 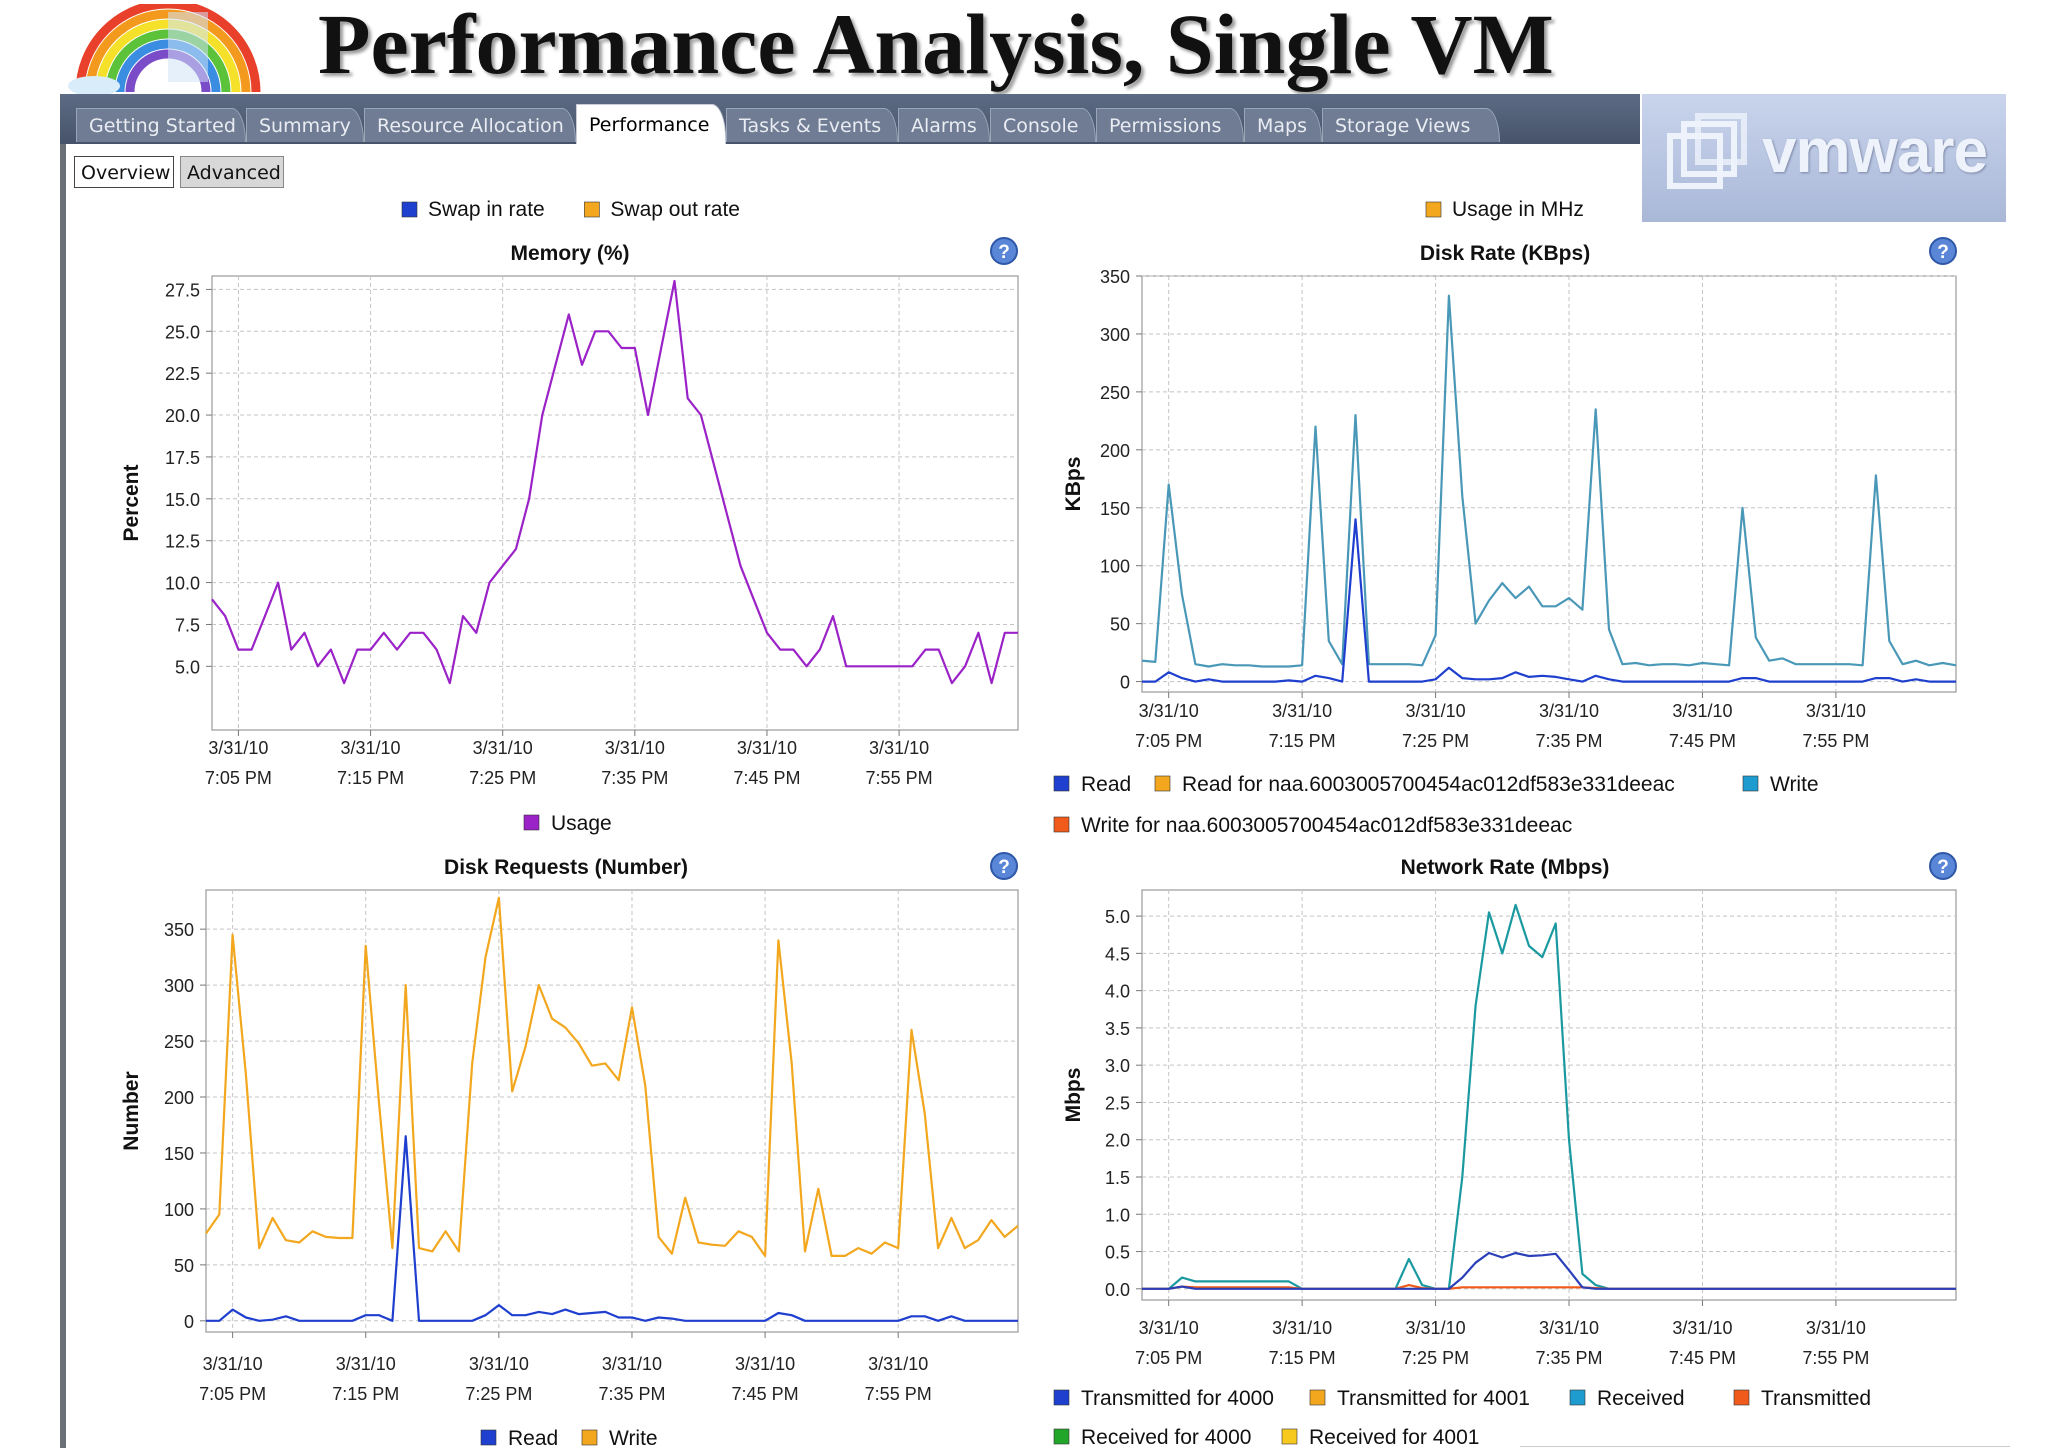 What do you see at coordinates (1166, 1437) in the screenshot?
I see `legend-label: Received for 4000` at bounding box center [1166, 1437].